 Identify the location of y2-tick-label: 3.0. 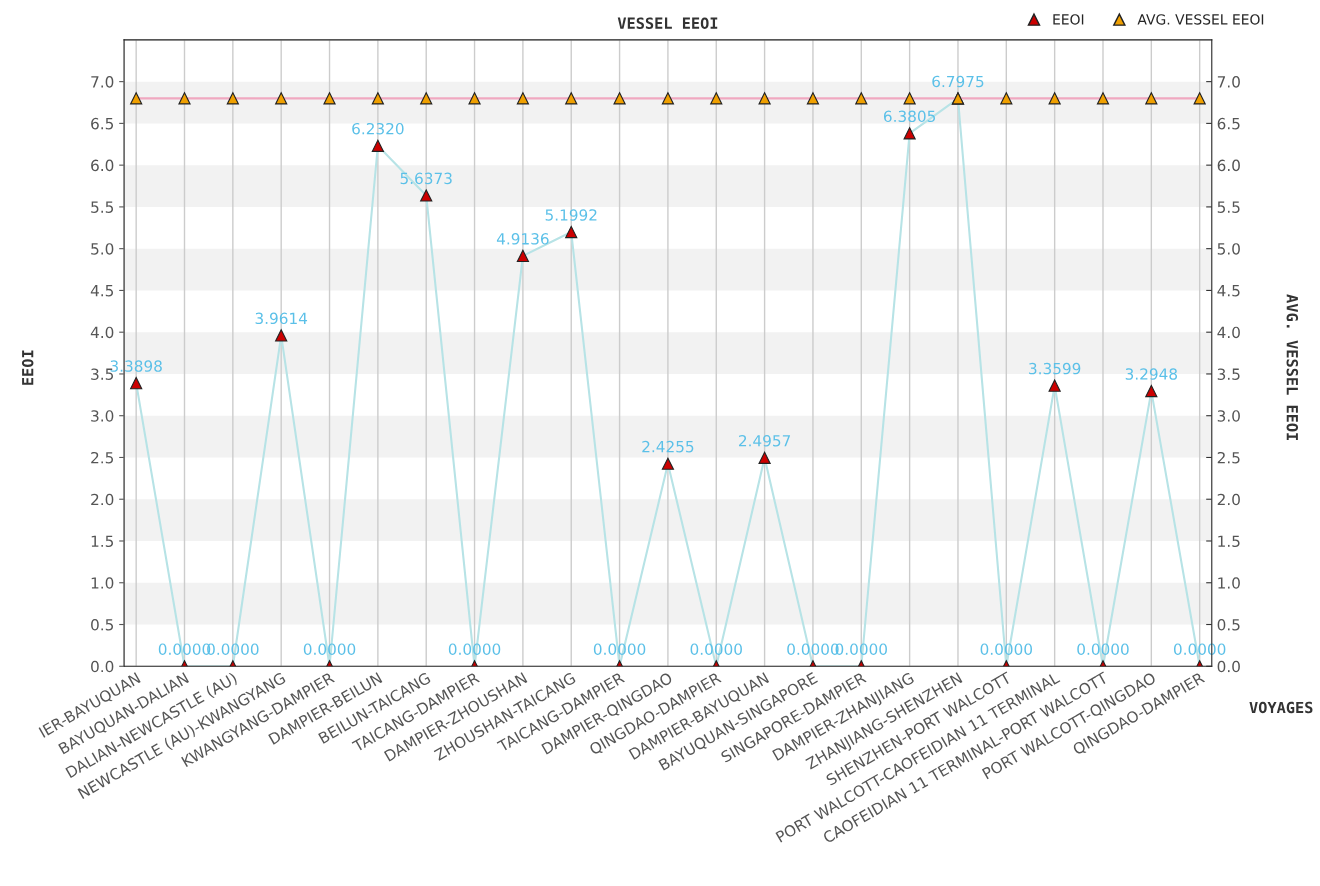
(1228, 416).